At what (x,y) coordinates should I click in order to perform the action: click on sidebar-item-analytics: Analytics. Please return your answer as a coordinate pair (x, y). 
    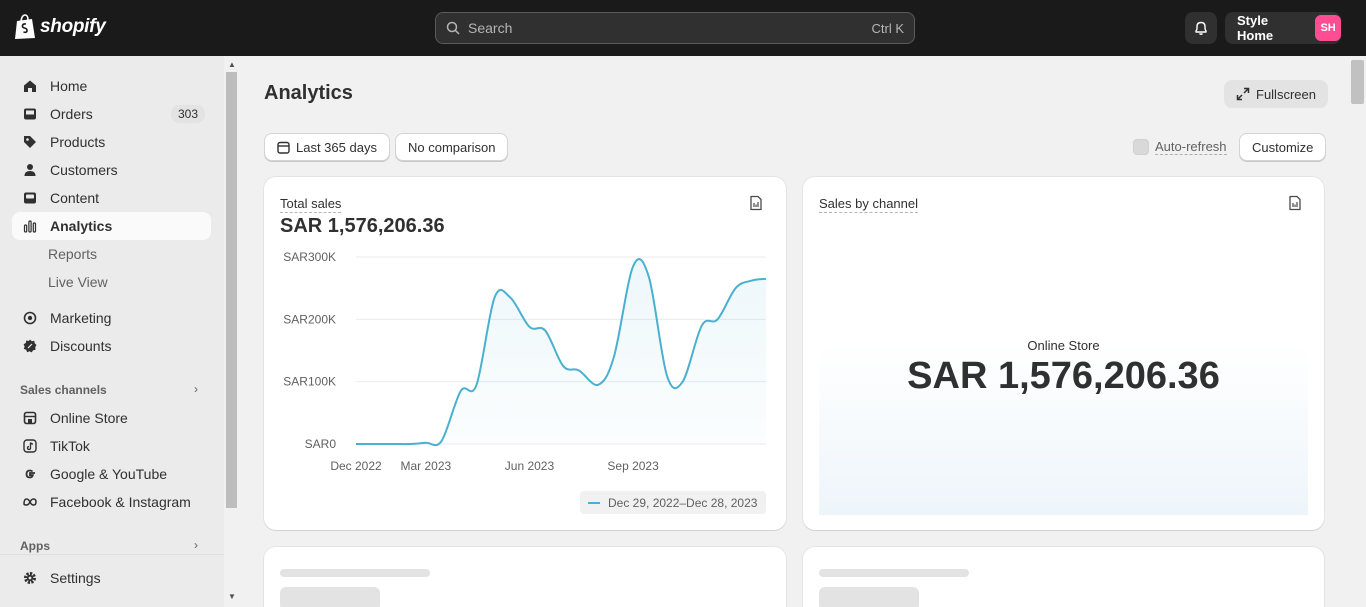
    Looking at the image, I should click on (111, 226).